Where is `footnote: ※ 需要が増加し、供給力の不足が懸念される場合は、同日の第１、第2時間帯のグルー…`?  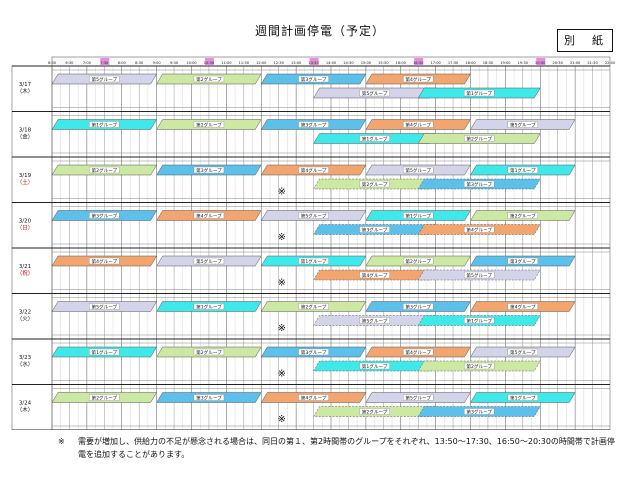 footnote: ※ 需要が増加し、供給力の不足が懸念される場合は、同日の第１、第2時間帯のグルー… is located at coordinates (338, 448).